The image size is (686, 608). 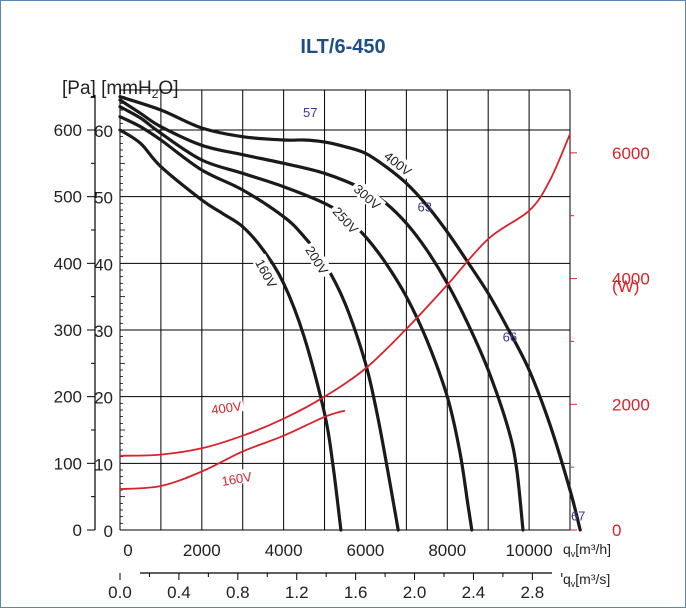 I want to click on pa-tick-label: 300, so click(x=68, y=330).